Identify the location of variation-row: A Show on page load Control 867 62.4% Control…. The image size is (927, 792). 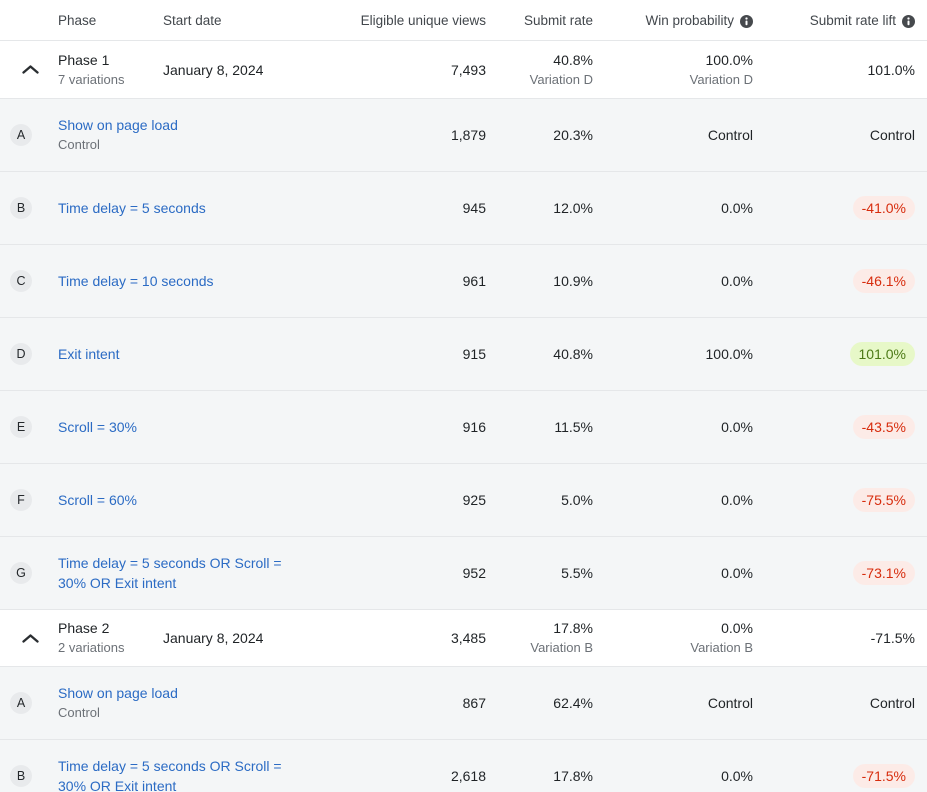
(463, 702).